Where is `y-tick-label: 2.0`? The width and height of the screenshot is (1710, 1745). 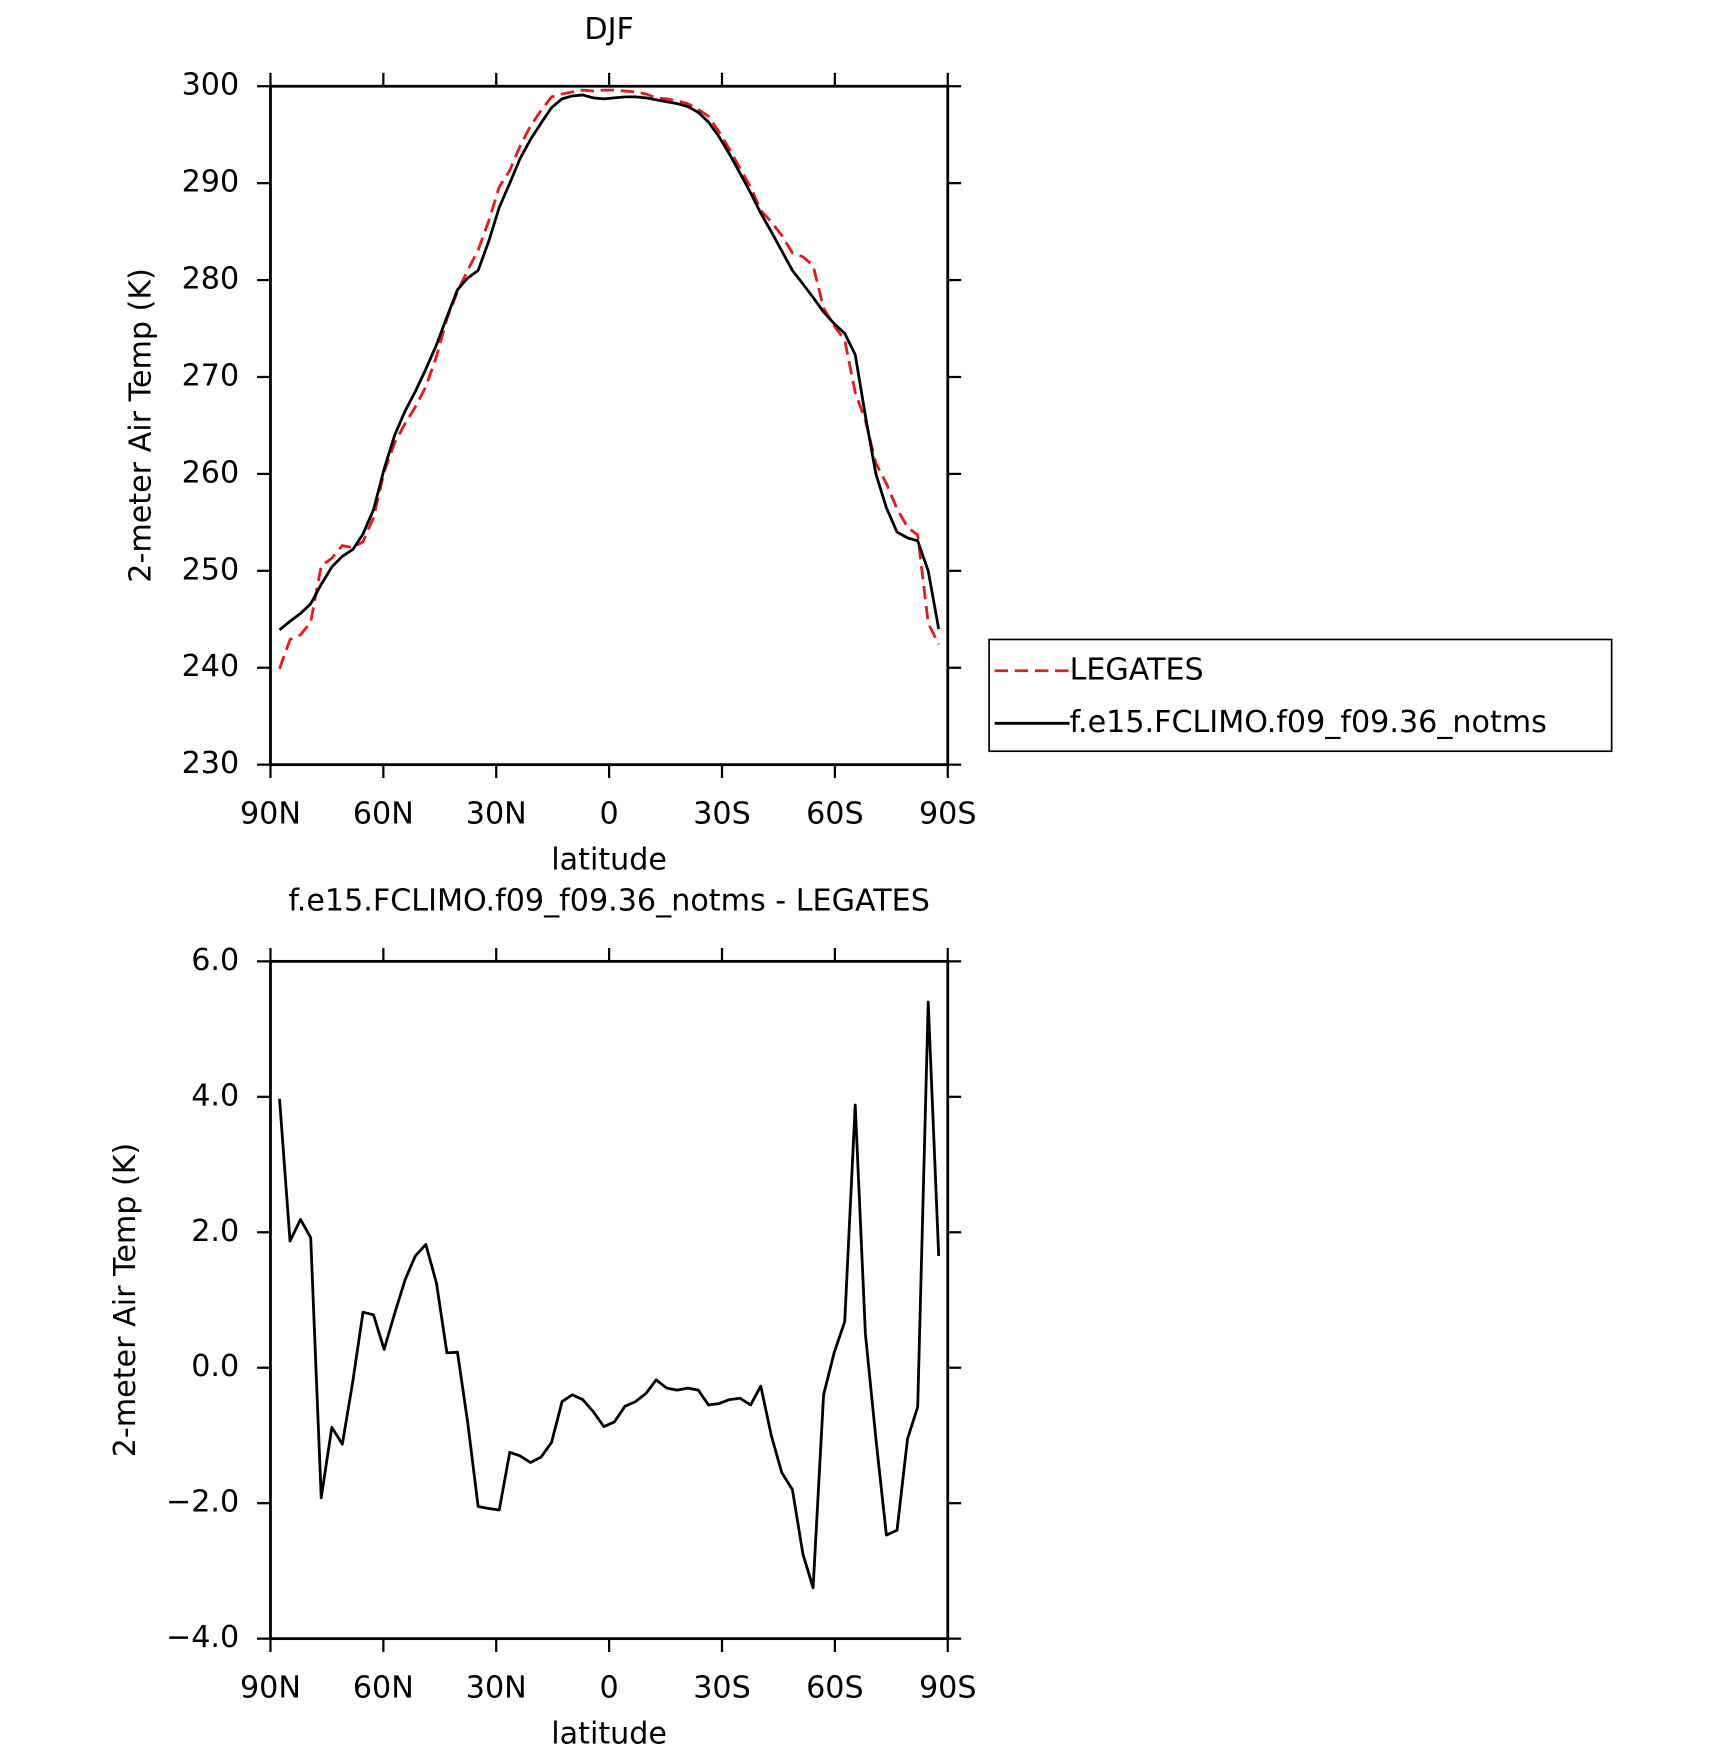 y-tick-label: 2.0 is located at coordinates (215, 1231).